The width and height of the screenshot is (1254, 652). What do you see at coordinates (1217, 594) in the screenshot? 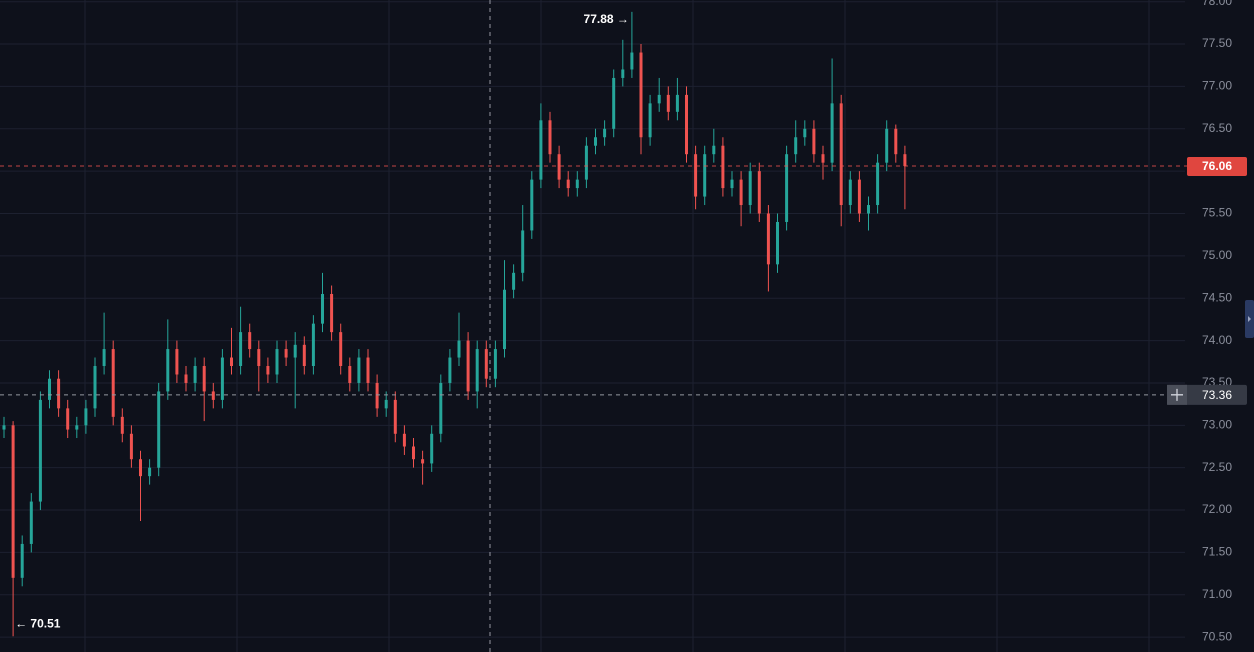
I see `y-tick-label: 71.00` at bounding box center [1217, 594].